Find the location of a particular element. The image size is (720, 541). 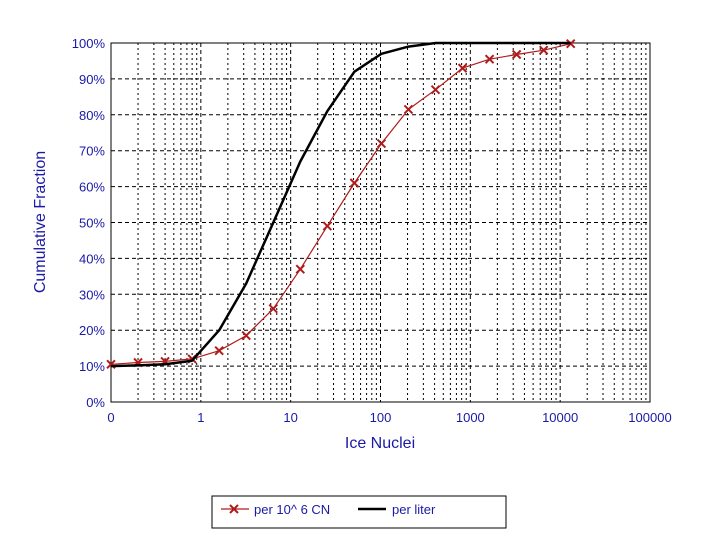

y-tick-label: 60% is located at coordinates (92, 187).